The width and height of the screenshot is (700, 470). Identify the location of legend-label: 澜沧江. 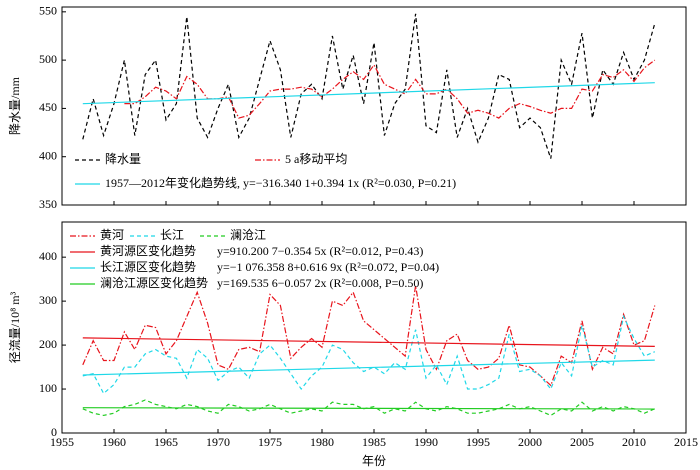
(248, 234).